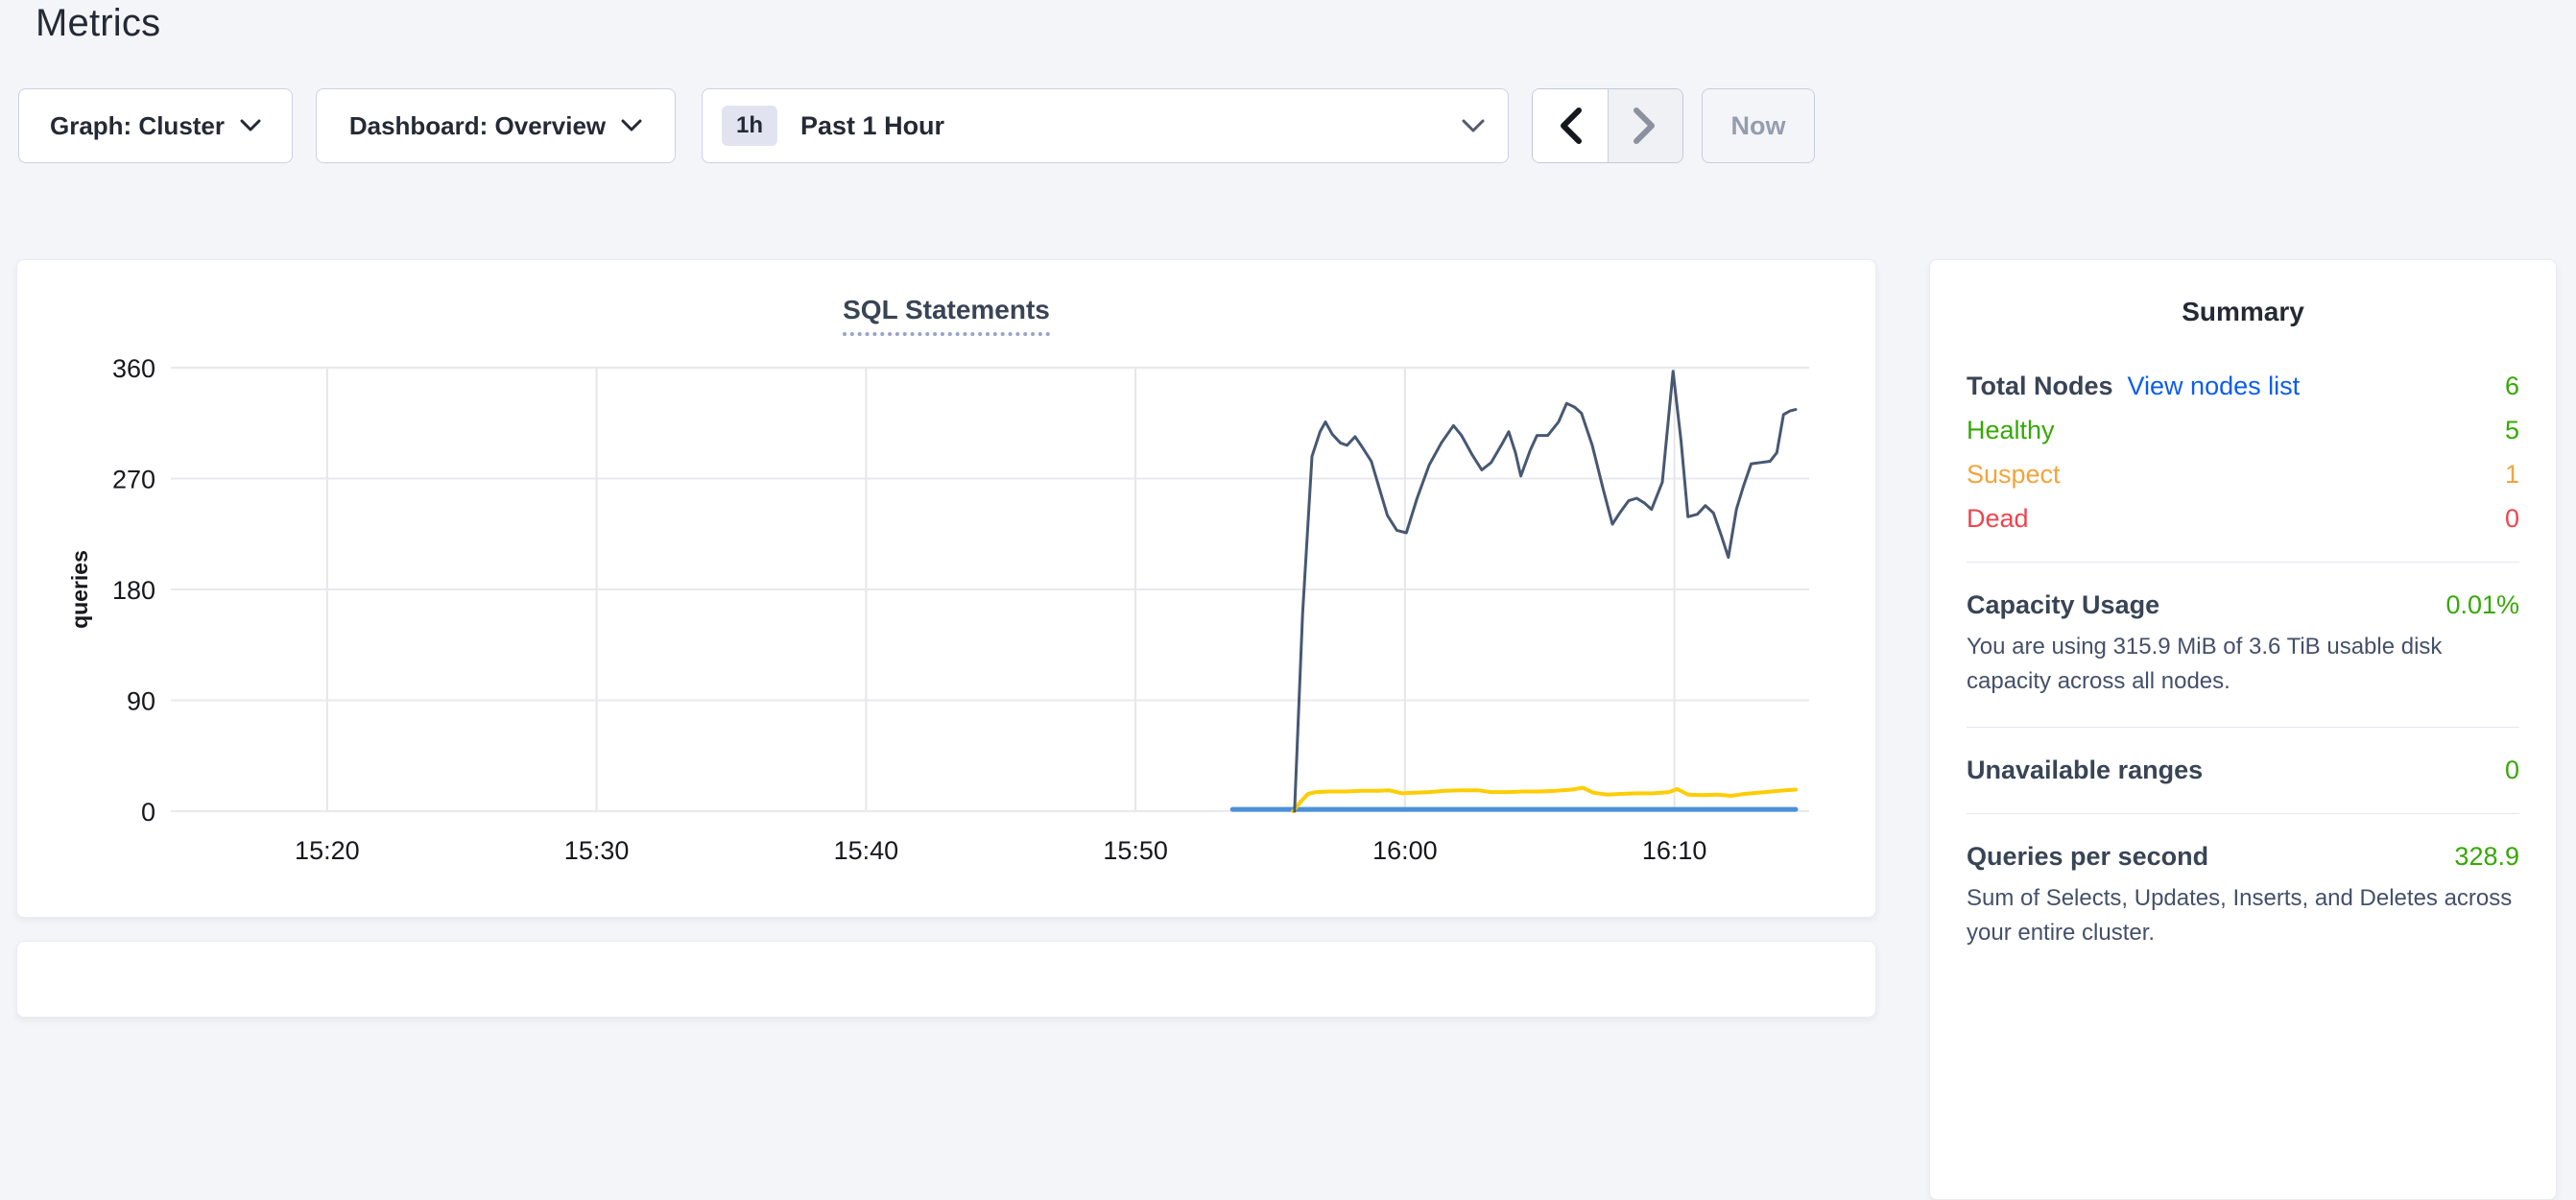  I want to click on svg-text: 15:50, so click(1135, 851).